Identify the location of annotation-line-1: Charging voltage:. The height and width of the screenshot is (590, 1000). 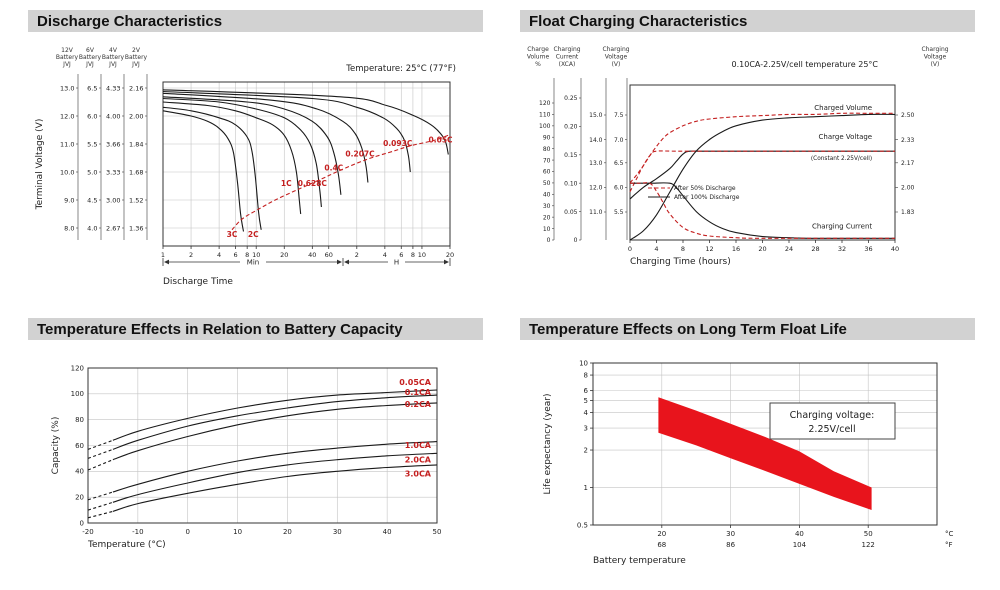
(832, 415).